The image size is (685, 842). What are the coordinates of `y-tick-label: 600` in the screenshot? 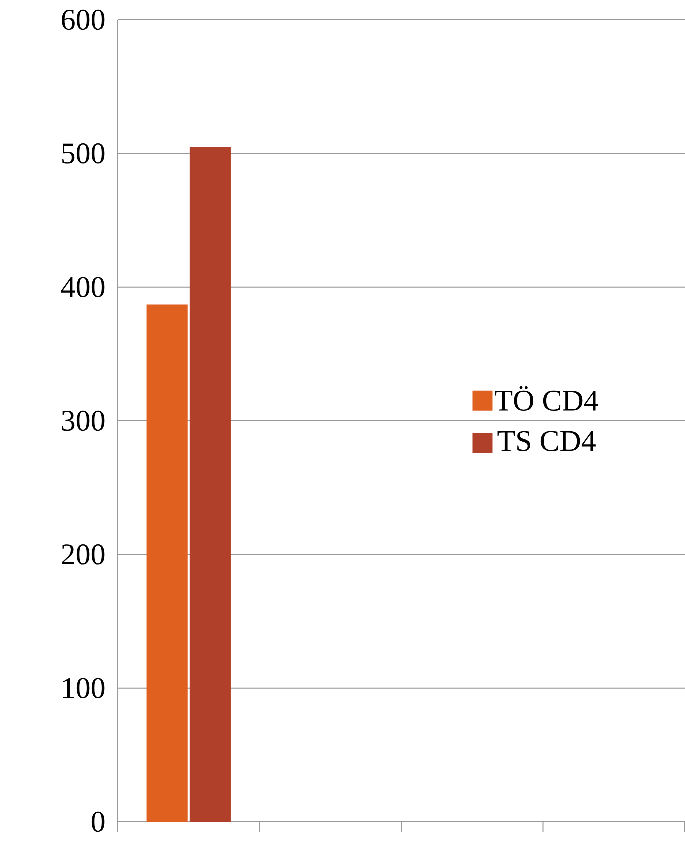 It's located at (83, 20).